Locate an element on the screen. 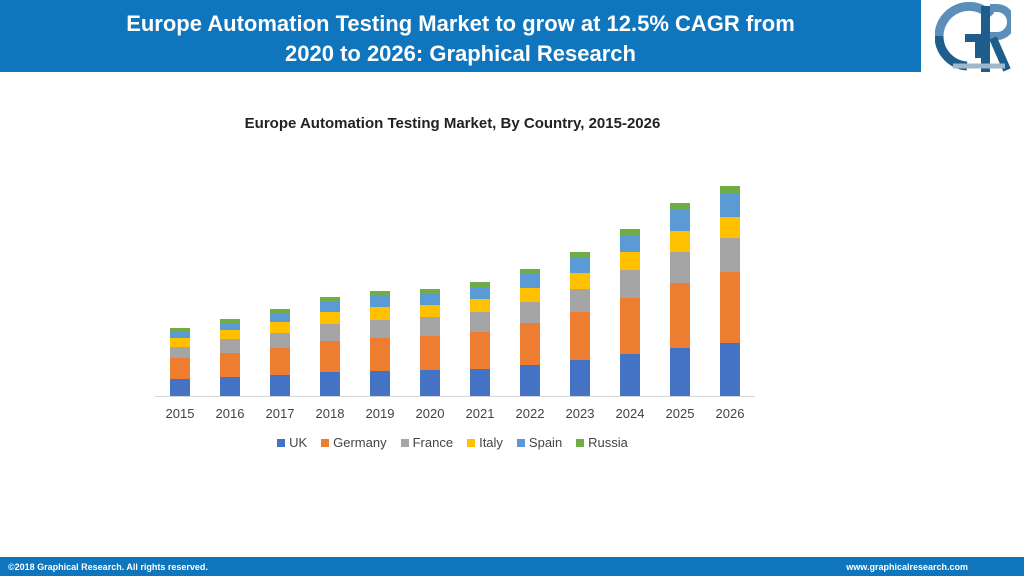  bar-2019-russia is located at coordinates (380, 293).